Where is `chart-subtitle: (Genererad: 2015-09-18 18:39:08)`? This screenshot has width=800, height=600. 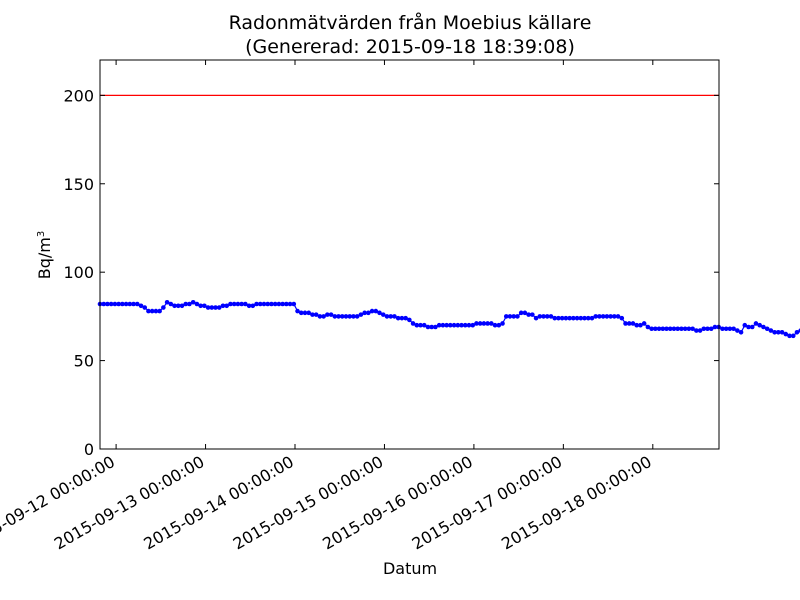
chart-subtitle: (Genererad: 2015-09-18 18:39:08) is located at coordinates (410, 47).